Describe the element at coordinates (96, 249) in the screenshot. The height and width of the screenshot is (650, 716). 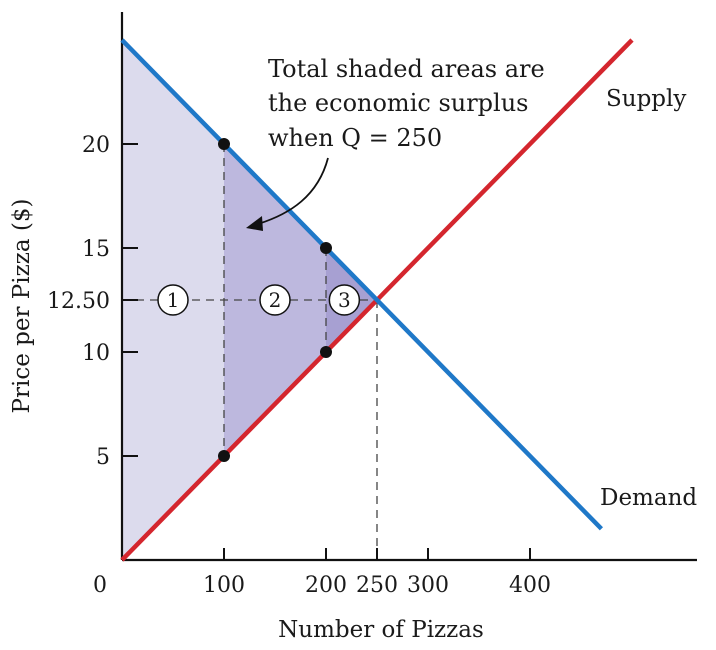
I see `y-tick-label-15: 15` at that location.